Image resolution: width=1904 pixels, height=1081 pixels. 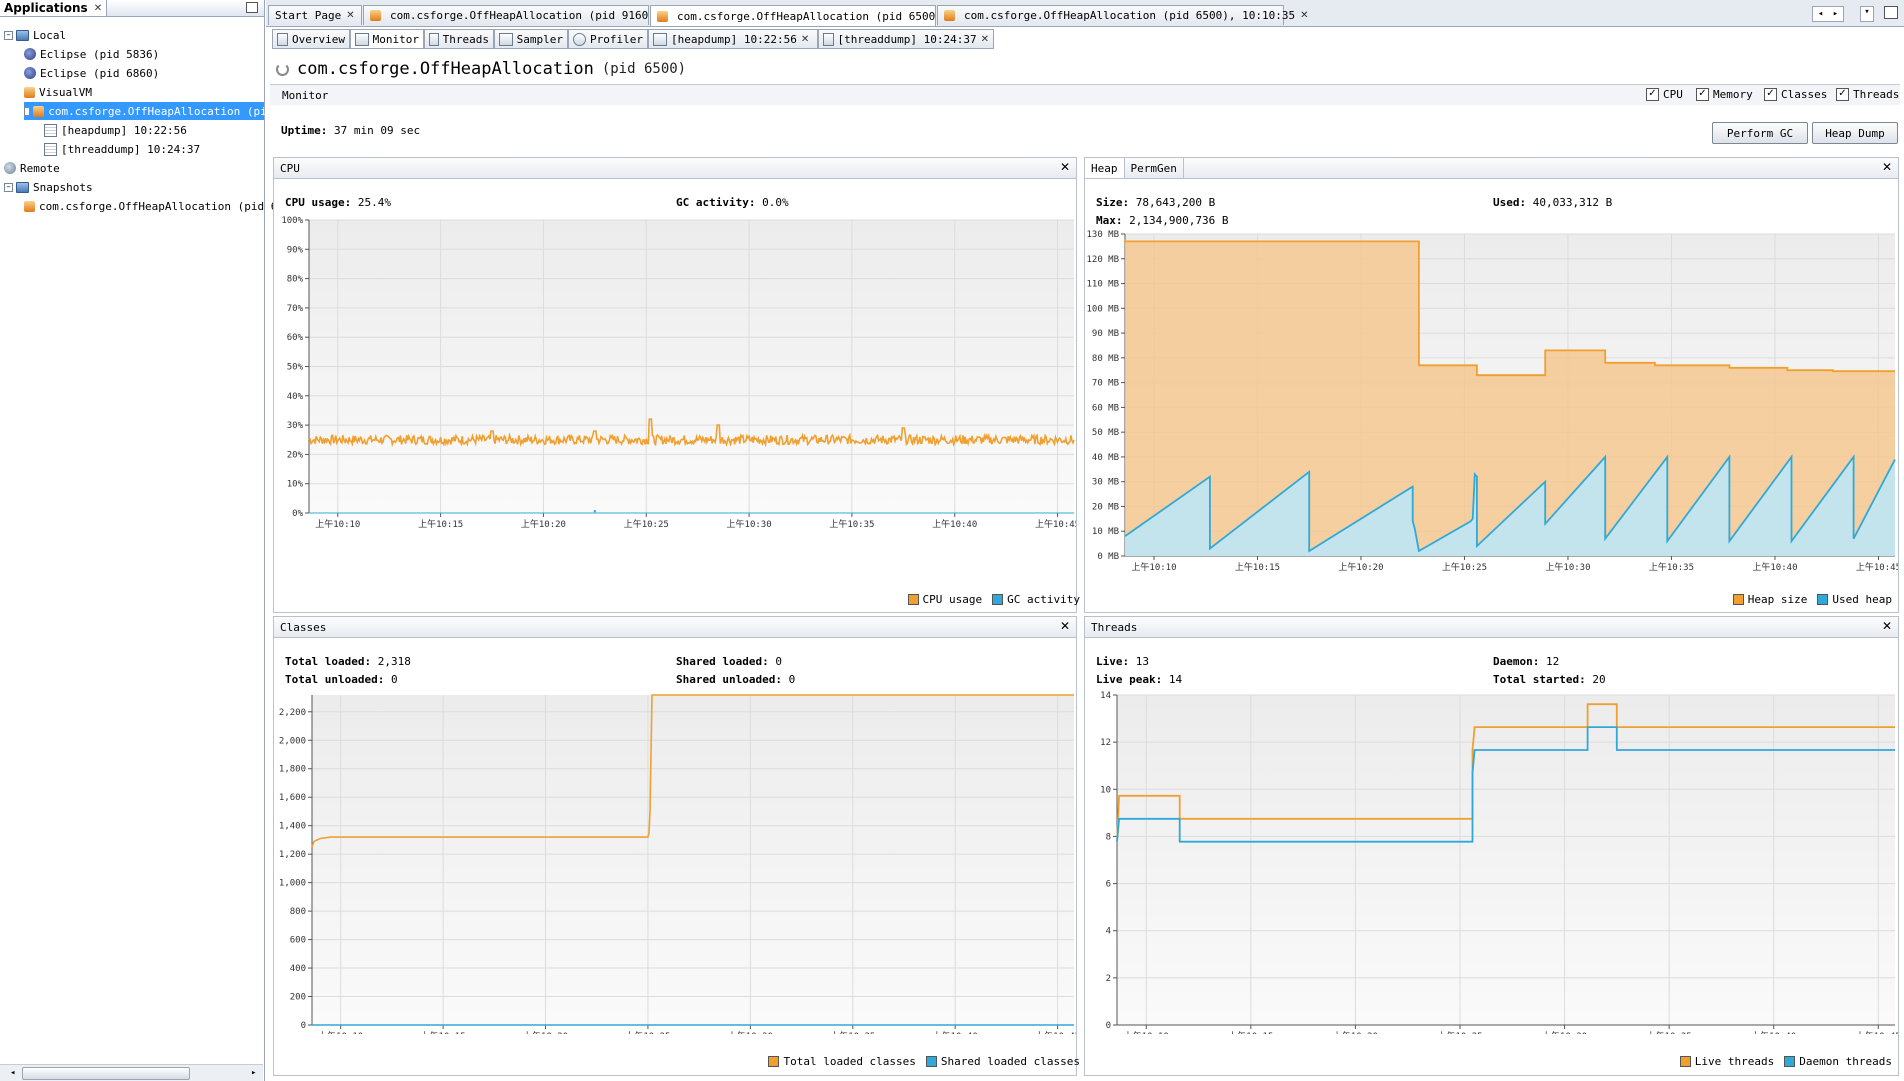 What do you see at coordinates (531, 39) in the screenshot?
I see `tab-sampler: Sampler` at bounding box center [531, 39].